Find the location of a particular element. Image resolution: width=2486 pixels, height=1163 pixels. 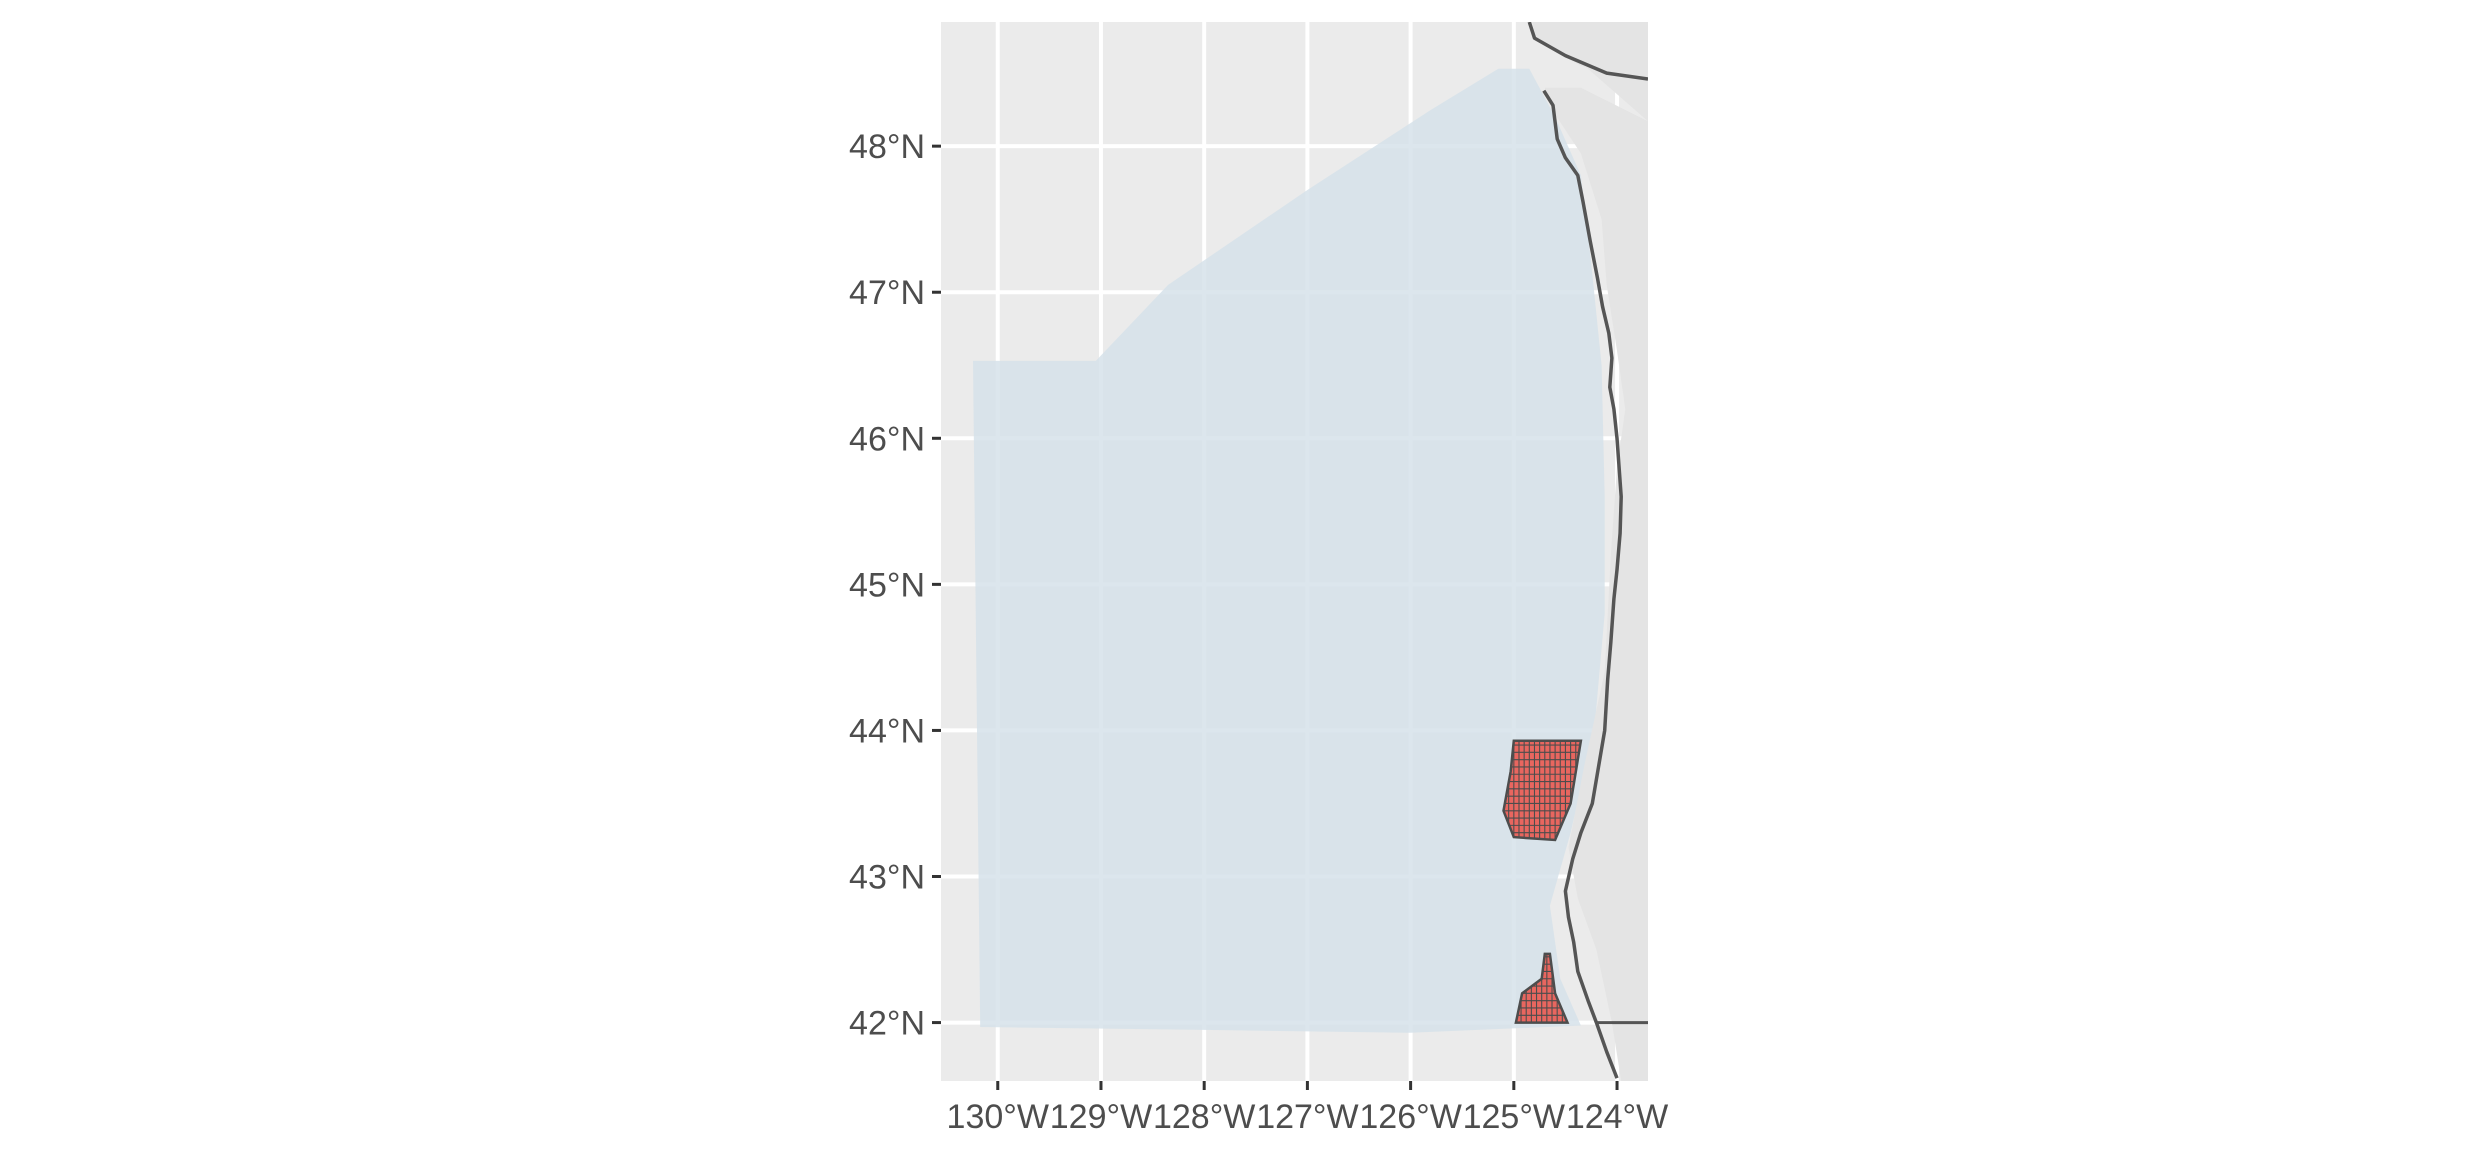

x-tick-label: 124°W is located at coordinates (1617, 1117).